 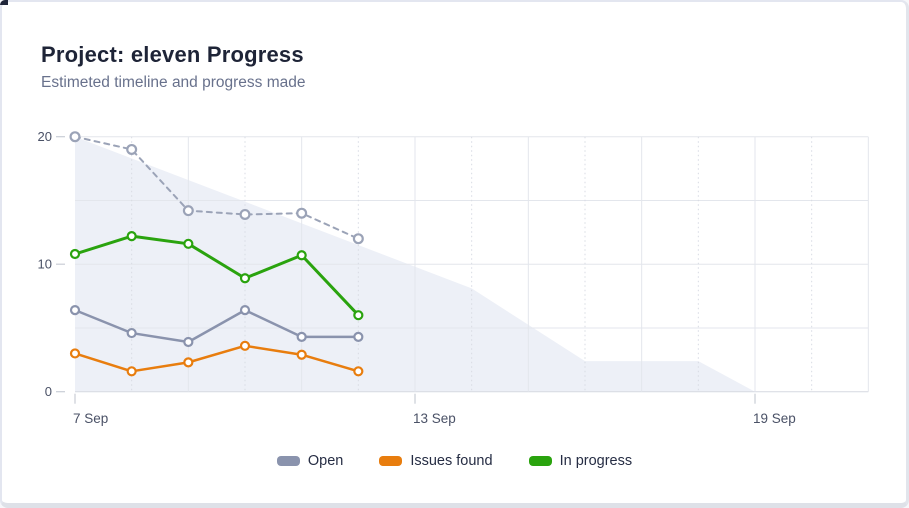 I want to click on legend-swatch-open, so click(x=288, y=461).